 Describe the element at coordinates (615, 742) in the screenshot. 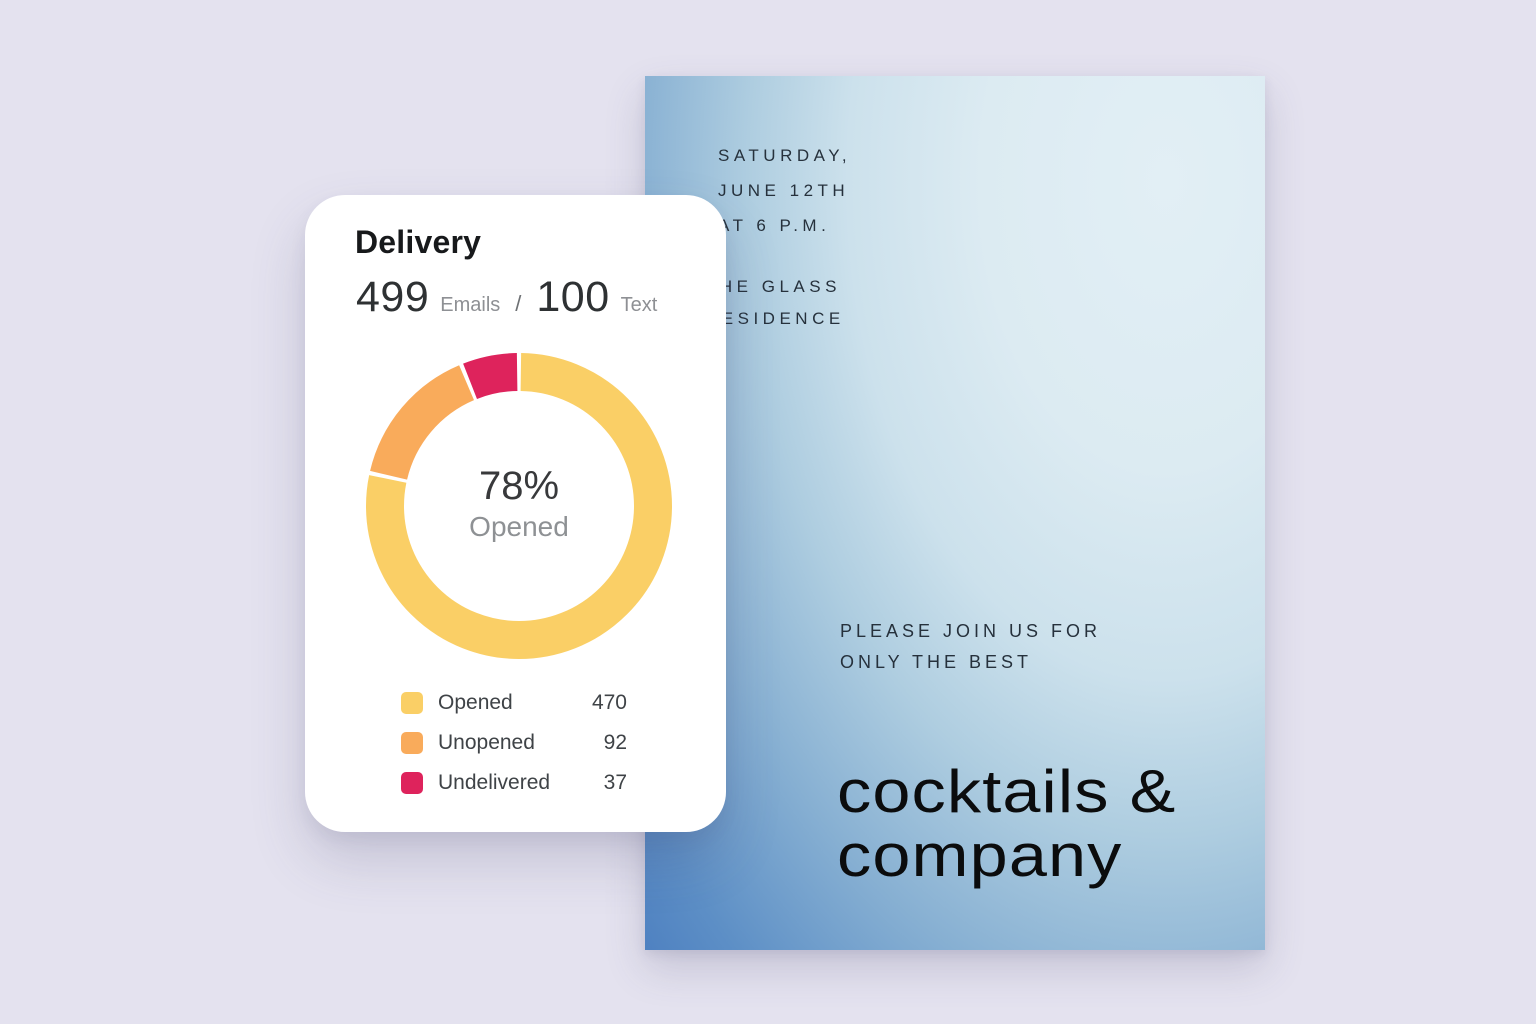

I see `legend-value: 92` at that location.